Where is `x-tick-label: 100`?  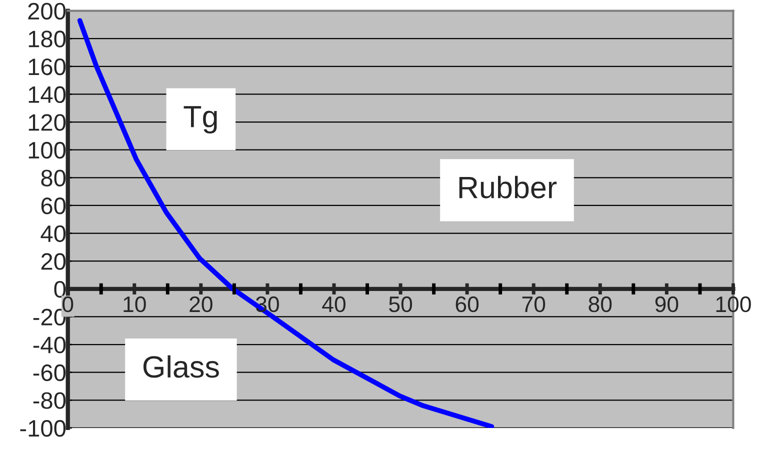
x-tick-label: 100 is located at coordinates (733, 304).